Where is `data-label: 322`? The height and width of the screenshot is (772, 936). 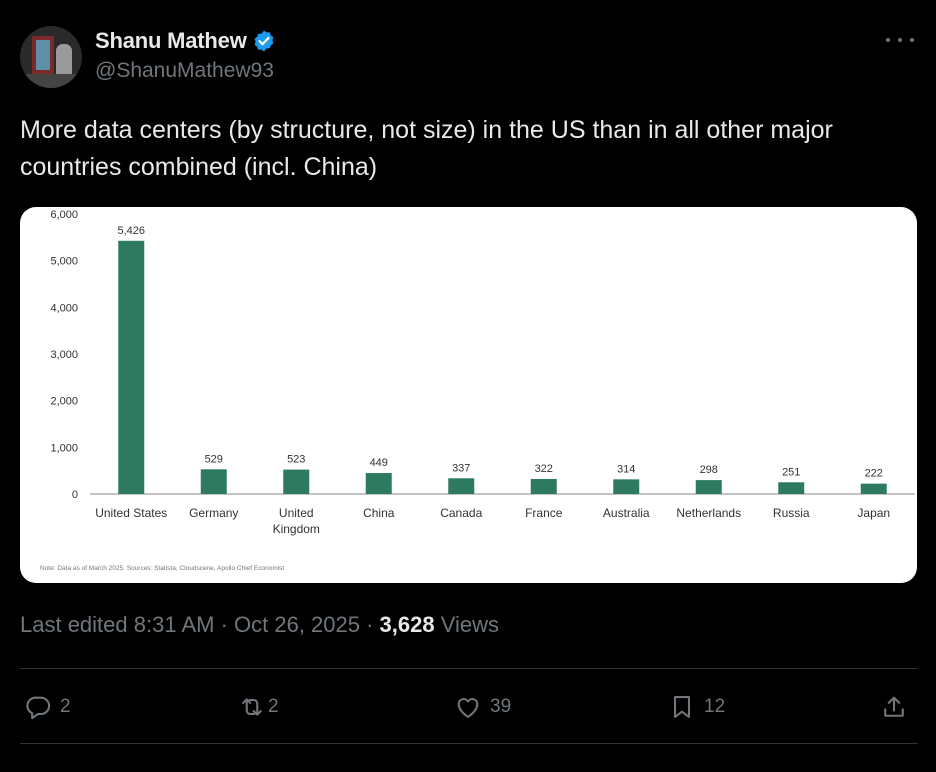
data-label: 322 is located at coordinates (544, 469).